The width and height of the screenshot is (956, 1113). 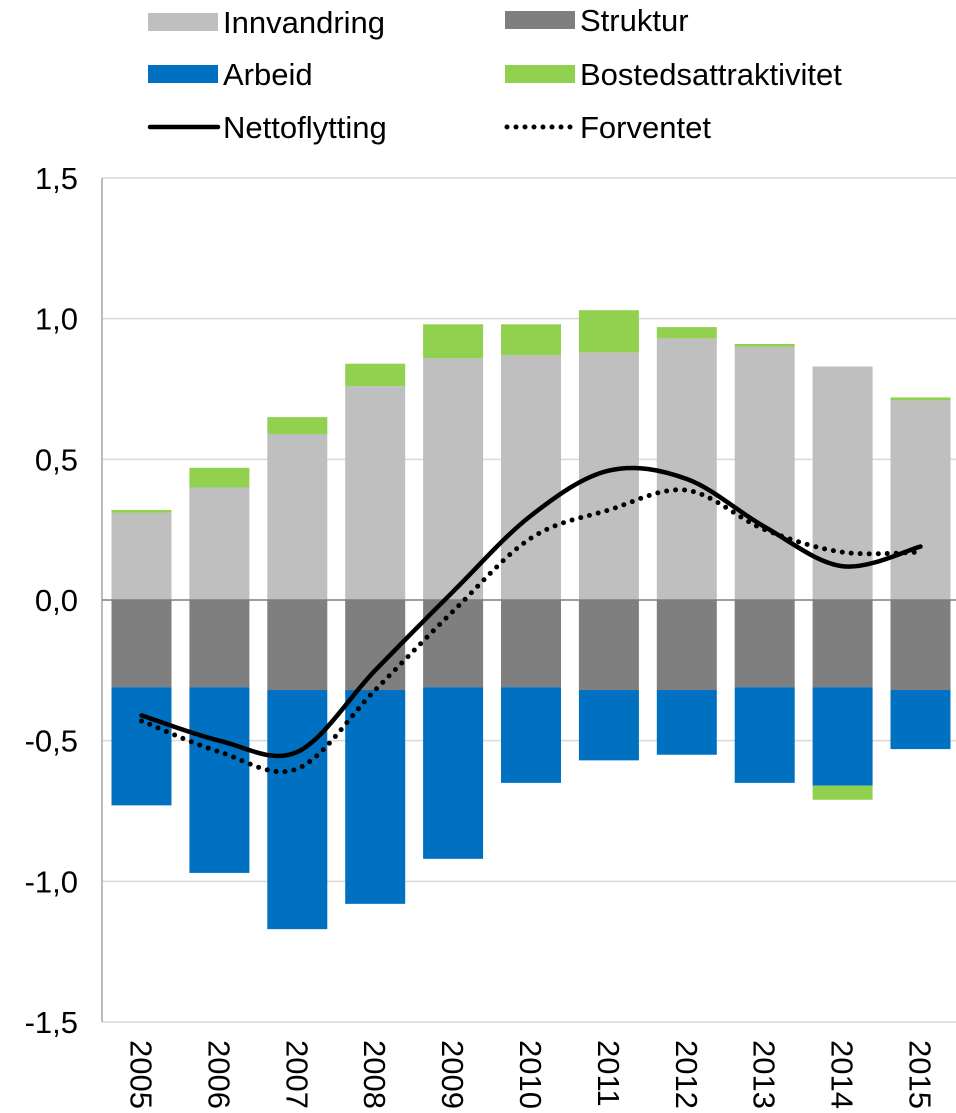 I want to click on bar-struktur-2012, so click(x=686, y=645).